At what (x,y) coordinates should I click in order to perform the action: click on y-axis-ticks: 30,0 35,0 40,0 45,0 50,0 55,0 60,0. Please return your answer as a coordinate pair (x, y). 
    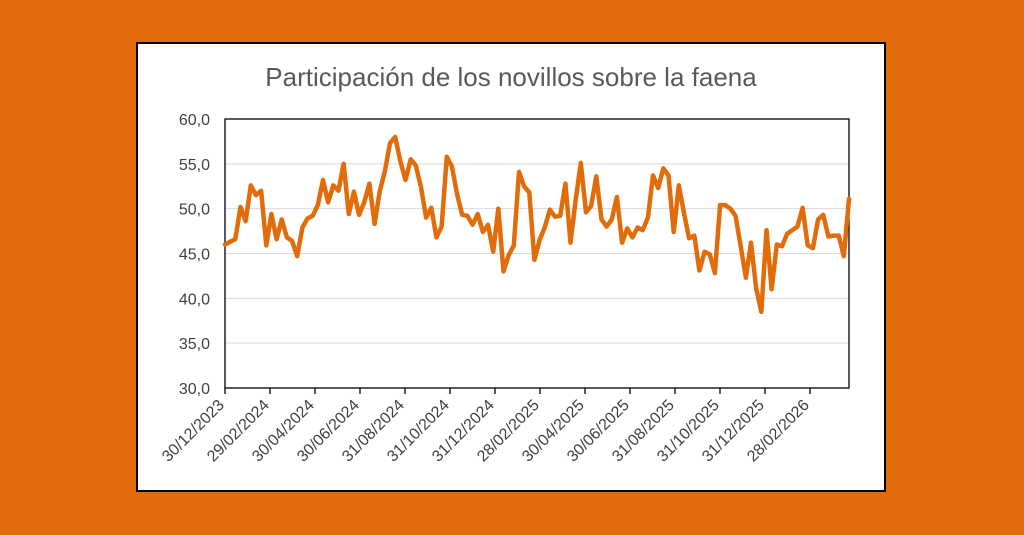
    Looking at the image, I should click on (194, 255).